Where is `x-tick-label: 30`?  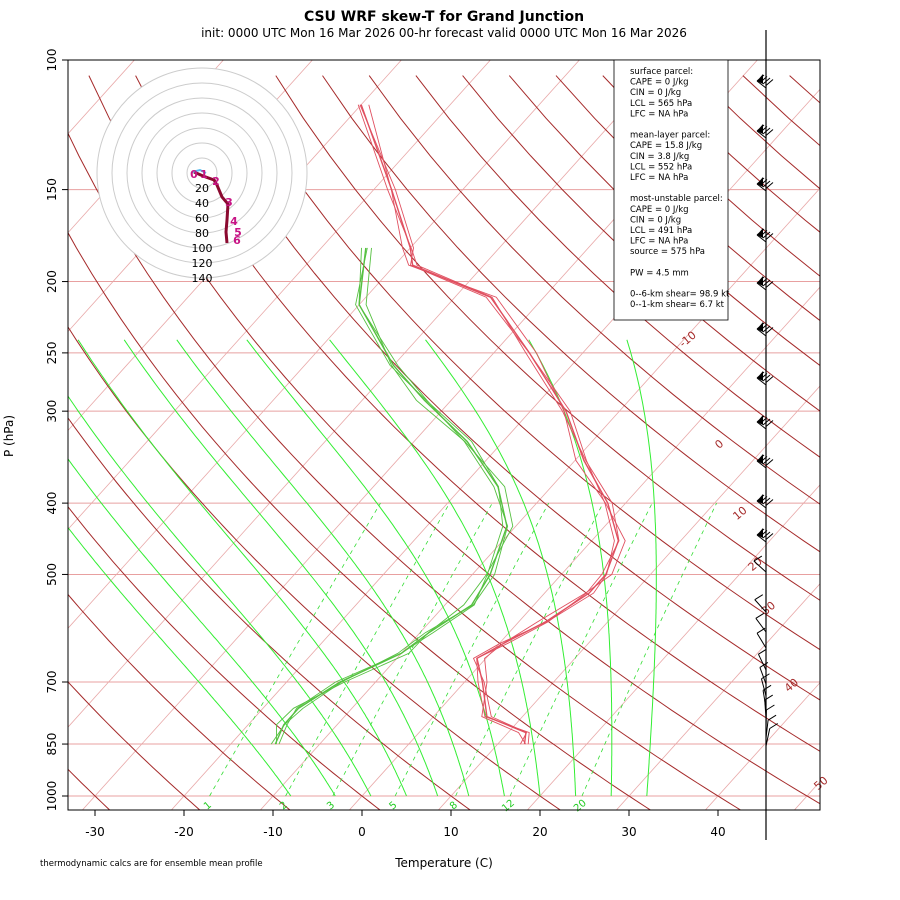
x-tick-label: 30 is located at coordinates (628, 832).